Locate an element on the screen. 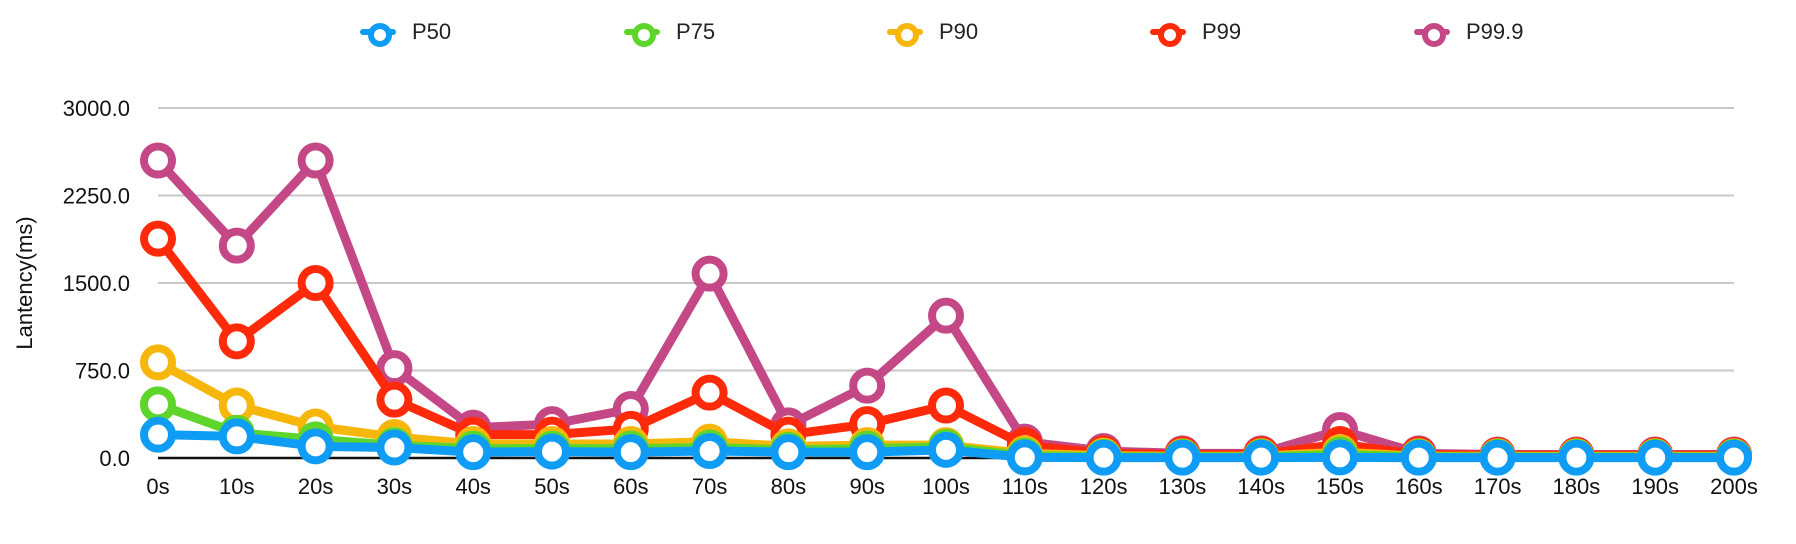 This screenshot has width=1796, height=544. x-tick-label: 0s is located at coordinates (157, 486).